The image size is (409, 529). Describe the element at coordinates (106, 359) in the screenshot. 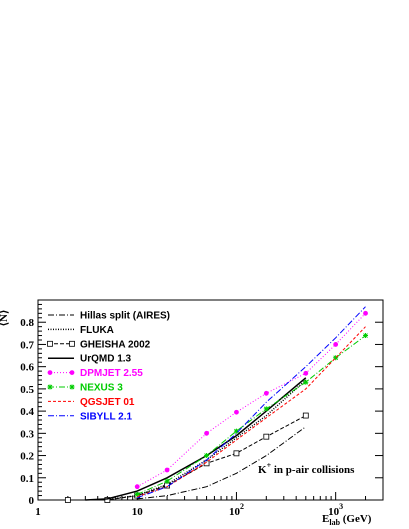

I see `legend-label: UrQMD 1.3` at that location.